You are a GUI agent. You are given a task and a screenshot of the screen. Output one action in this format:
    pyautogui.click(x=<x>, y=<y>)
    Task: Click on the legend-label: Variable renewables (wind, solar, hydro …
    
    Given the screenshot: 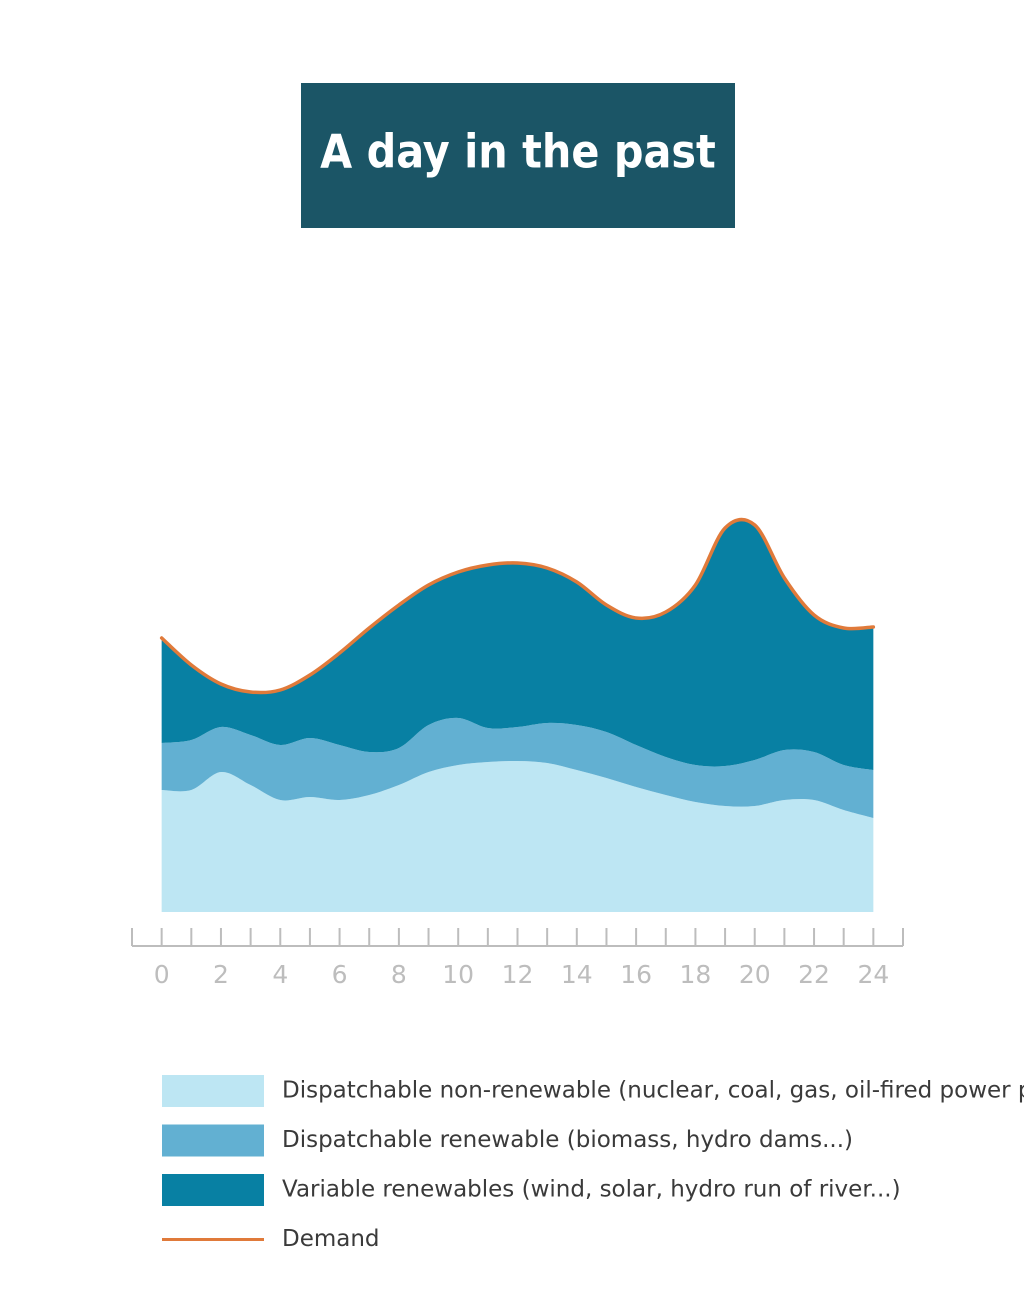 What is the action you would take?
    pyautogui.click(x=591, y=1190)
    